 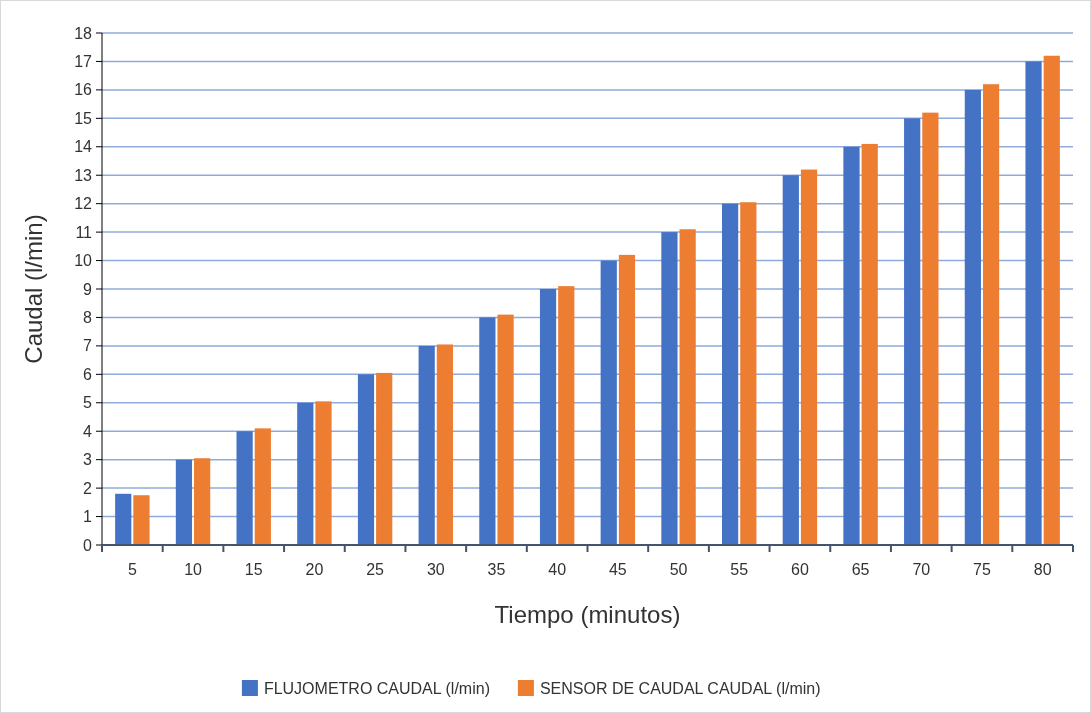 What do you see at coordinates (88, 403) in the screenshot?
I see `y-tick-label: 5` at bounding box center [88, 403].